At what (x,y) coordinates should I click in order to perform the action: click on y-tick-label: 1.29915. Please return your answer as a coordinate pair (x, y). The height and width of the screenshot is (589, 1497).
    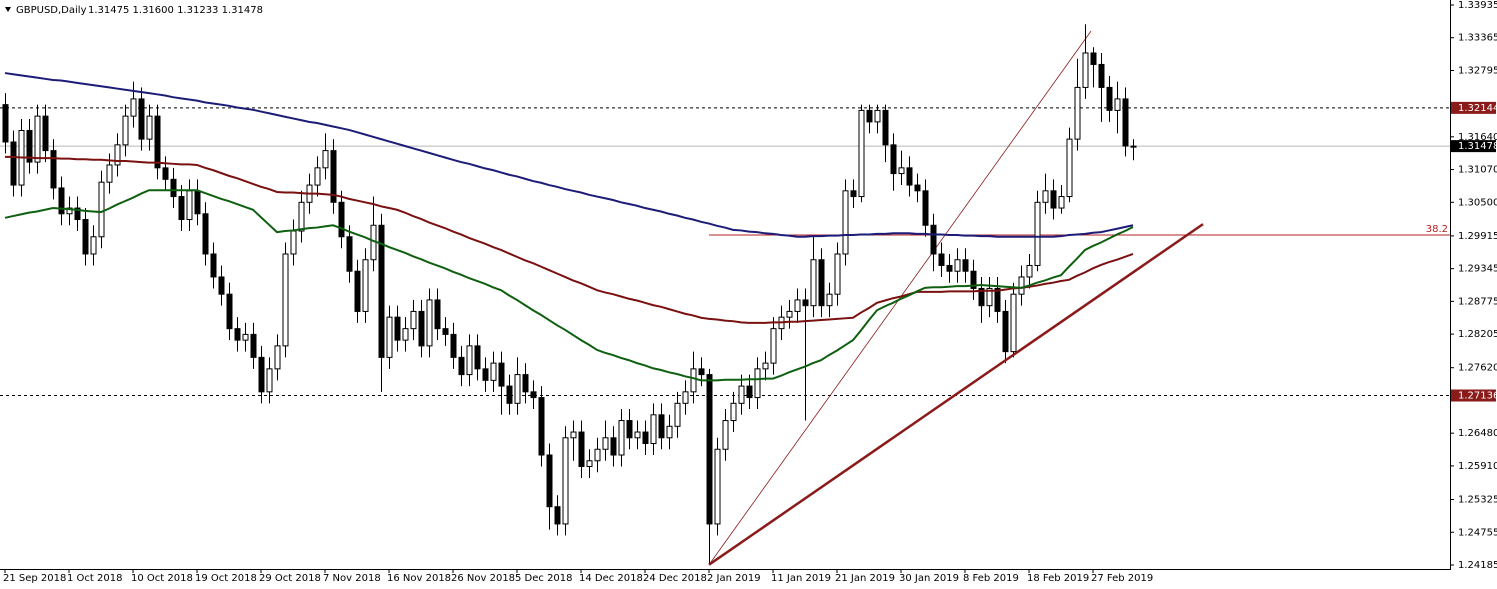
    Looking at the image, I should click on (1477, 236).